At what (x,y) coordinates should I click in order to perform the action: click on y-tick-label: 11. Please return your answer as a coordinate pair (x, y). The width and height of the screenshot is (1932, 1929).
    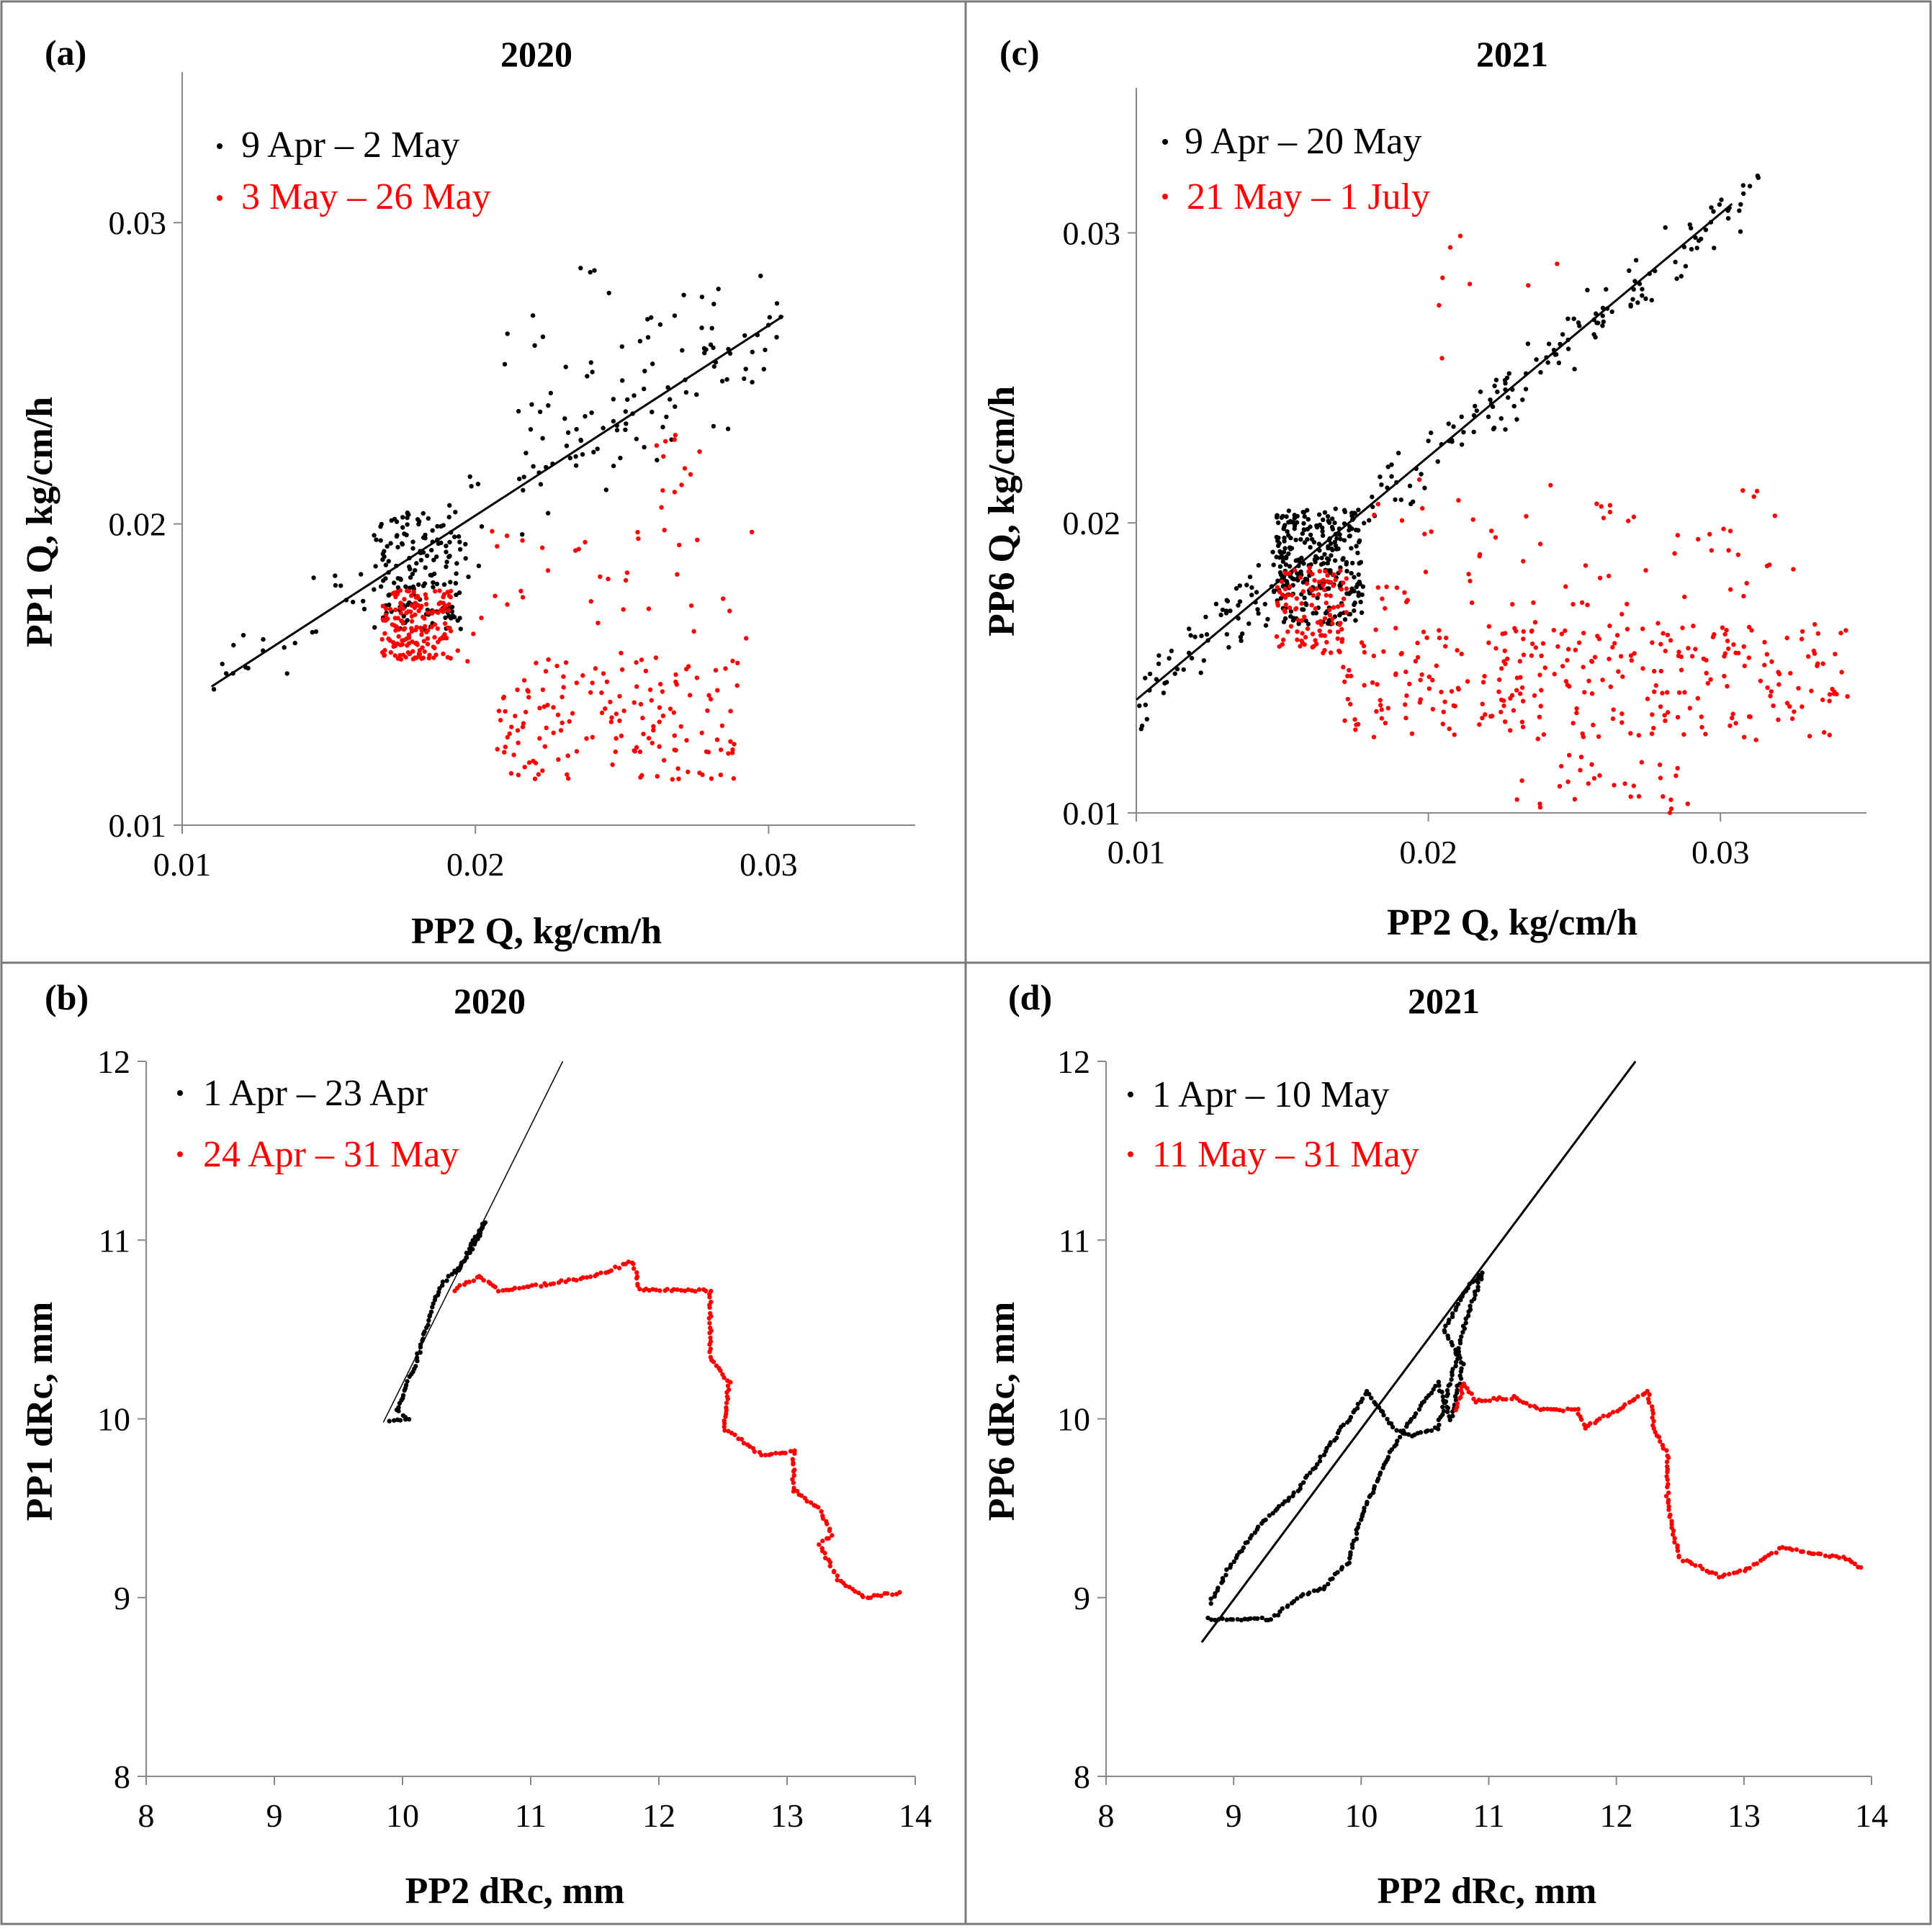
    Looking at the image, I should click on (115, 1240).